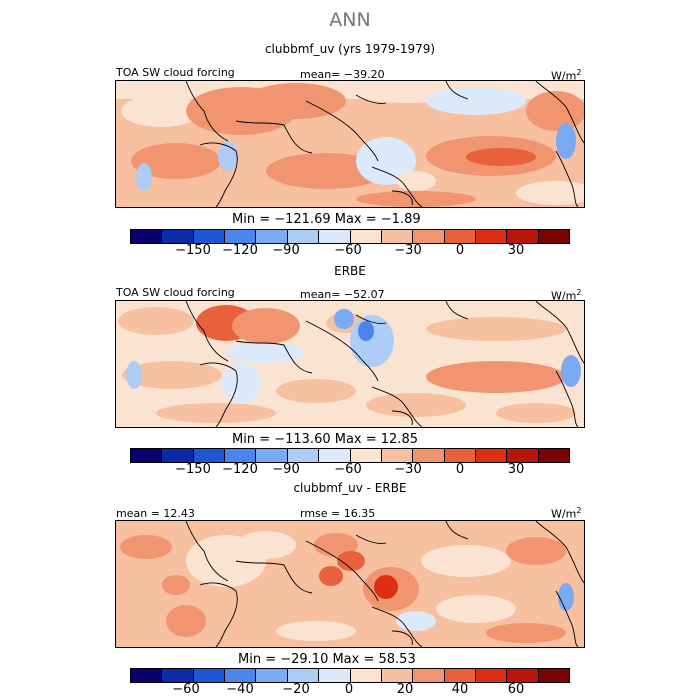 The image size is (700, 700). Describe the element at coordinates (350, 20) in the screenshot. I see `main-title: ANN` at that location.